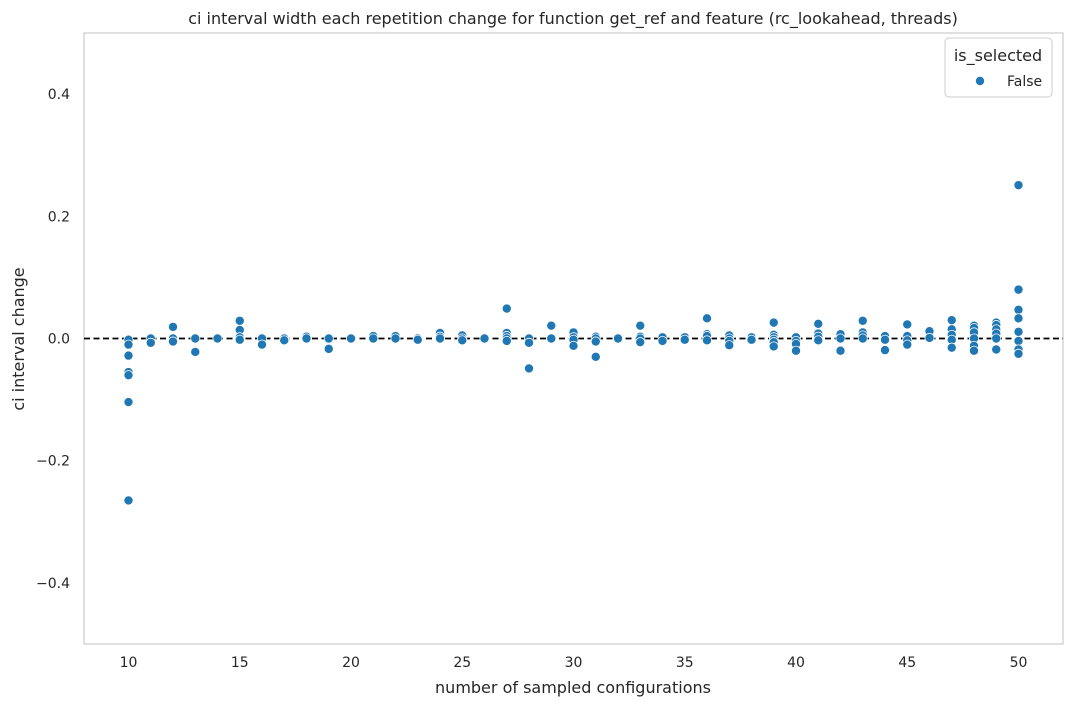 Image resolution: width=1074 pixels, height=706 pixels. I want to click on y-axis-ticks: −0.4 −0.2 0.0 0.2 0.4, so click(53, 339).